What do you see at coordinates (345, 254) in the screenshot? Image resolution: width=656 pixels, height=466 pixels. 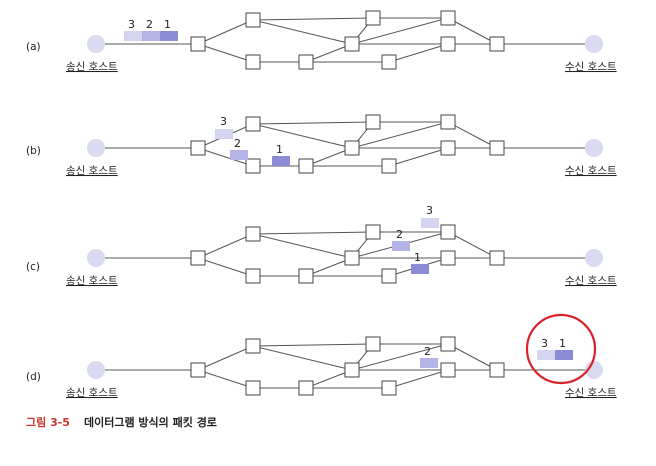 I see `network-c` at bounding box center [345, 254].